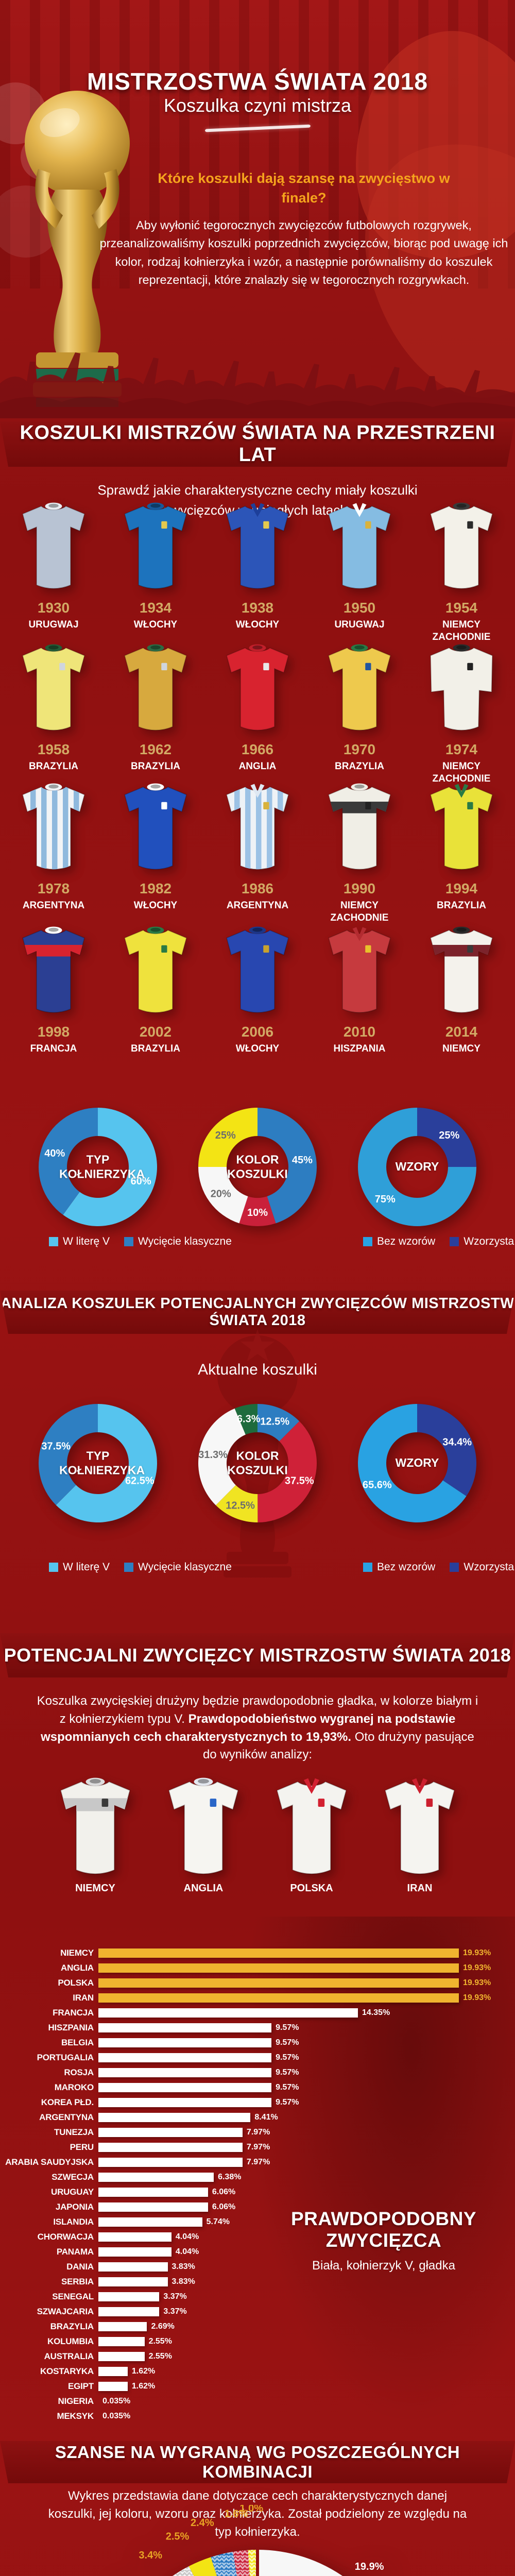 Image resolution: width=515 pixels, height=2576 pixels. Describe the element at coordinates (359, 749) in the screenshot. I see `shirt-year: 1970` at that location.